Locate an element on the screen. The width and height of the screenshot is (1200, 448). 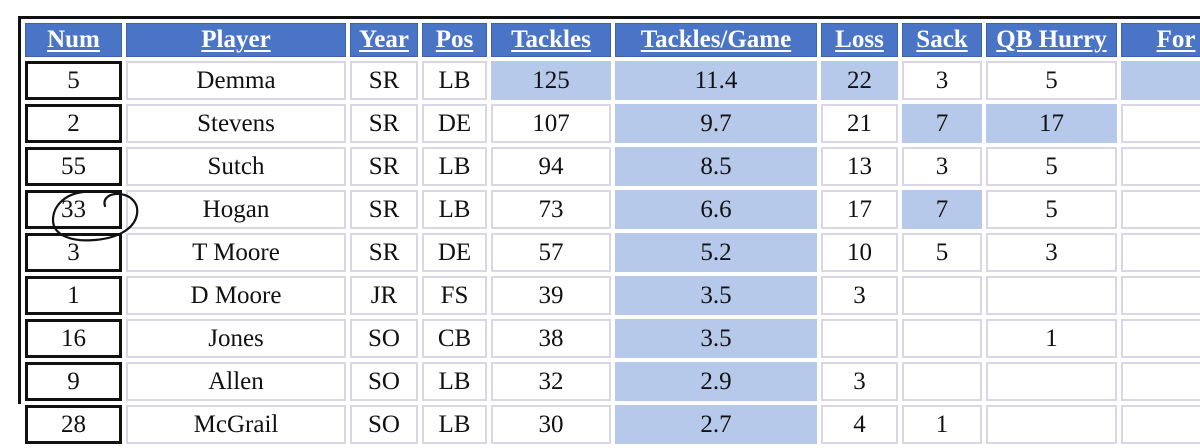
col-header-tackles: Tackles is located at coordinates (551, 40).